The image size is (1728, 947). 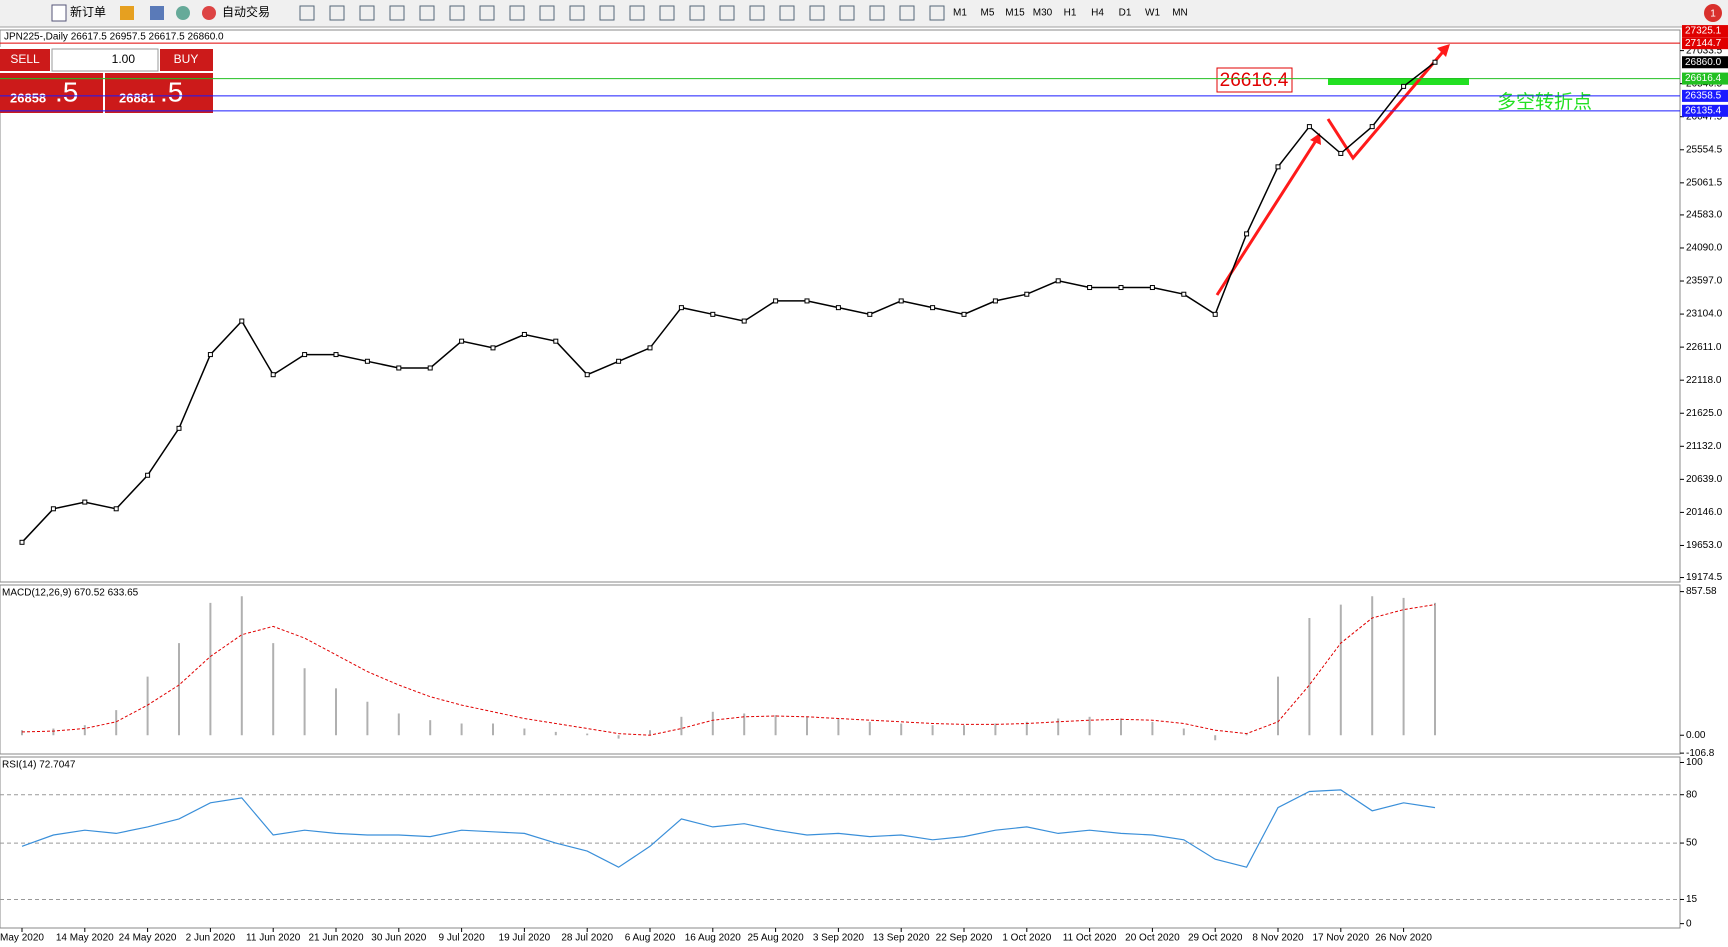 What do you see at coordinates (66, 91) in the screenshot?
I see `bid-frac: .5` at bounding box center [66, 91].